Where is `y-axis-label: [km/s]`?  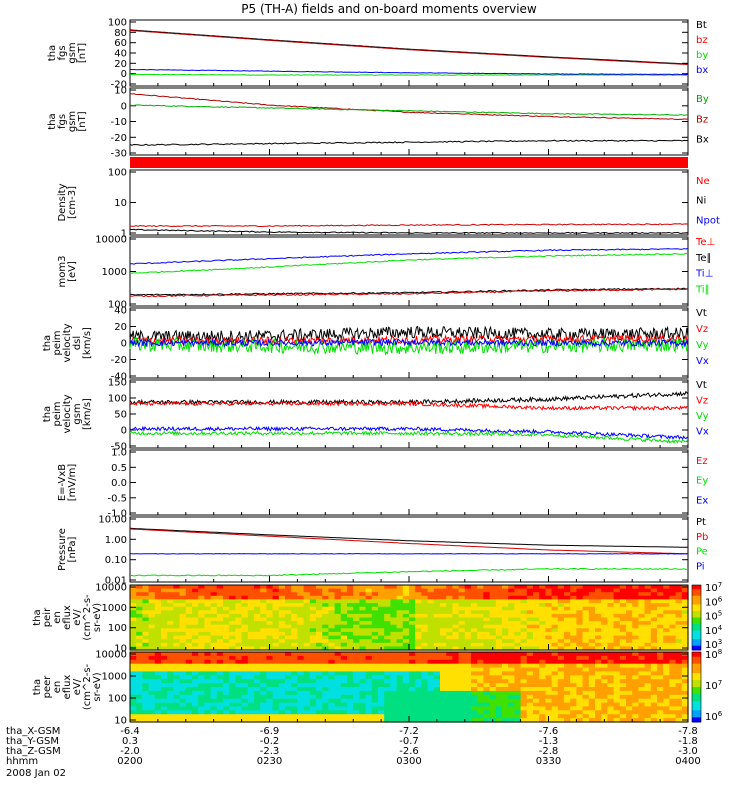
y-axis-label: [km/s] is located at coordinates (87, 343).